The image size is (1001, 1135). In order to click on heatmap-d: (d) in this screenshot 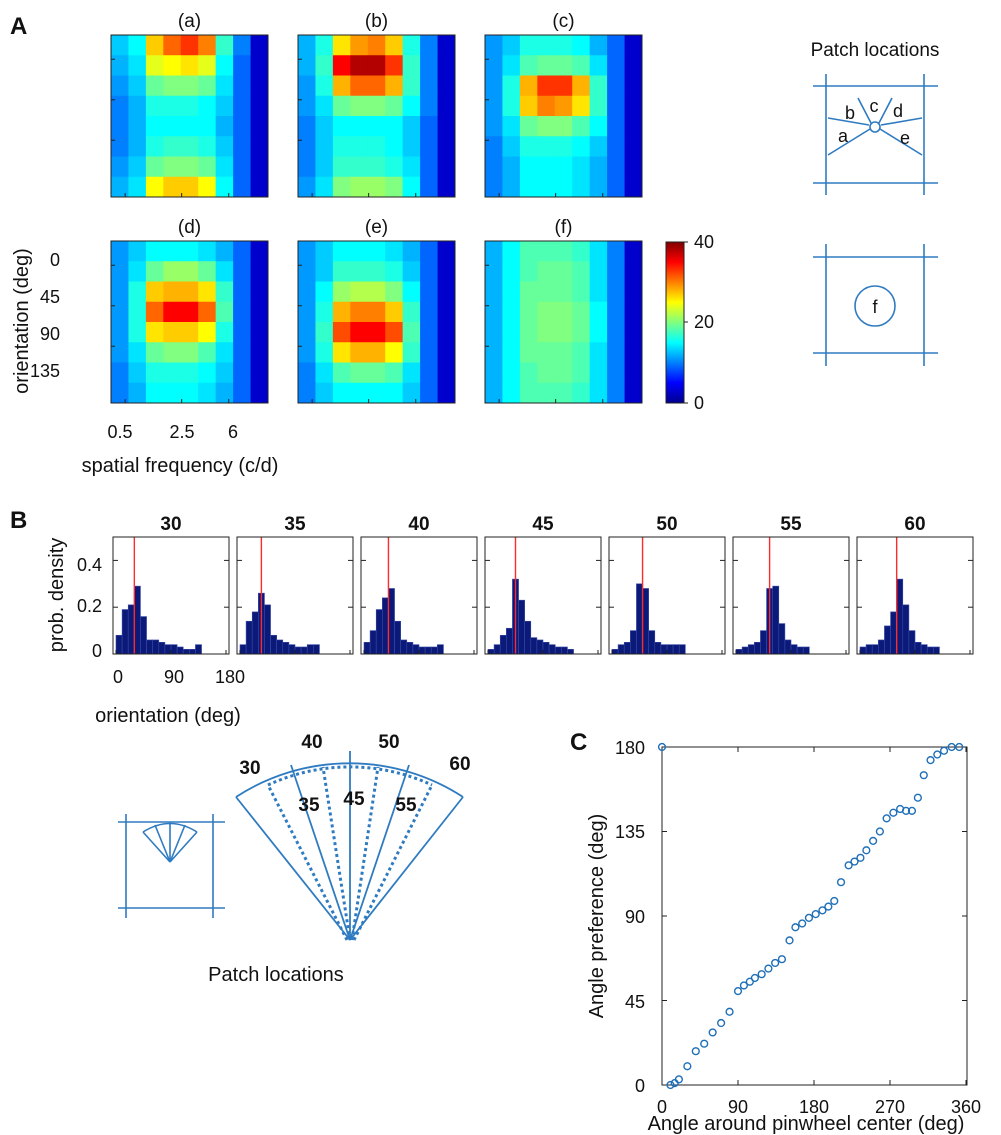, I will do `click(189, 310)`.